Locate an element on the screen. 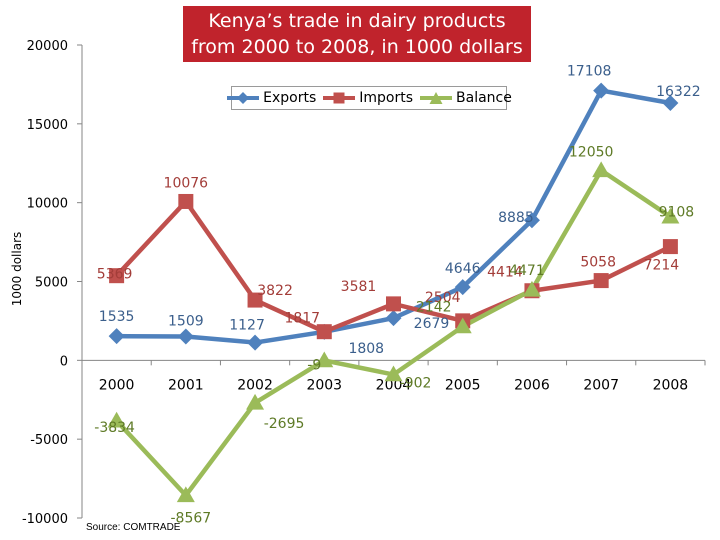  data-label-balance: -2695 is located at coordinates (284, 424).